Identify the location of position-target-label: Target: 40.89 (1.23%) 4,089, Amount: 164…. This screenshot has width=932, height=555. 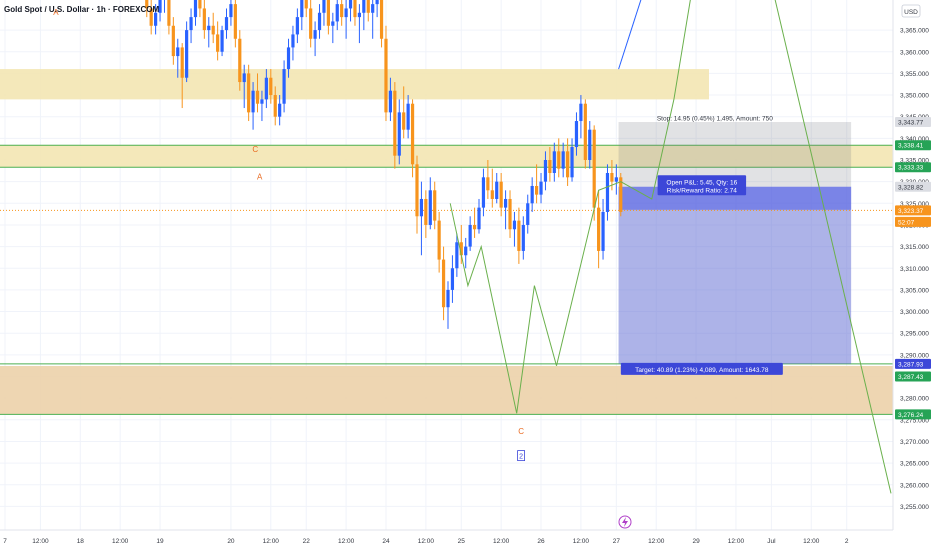
(701, 368).